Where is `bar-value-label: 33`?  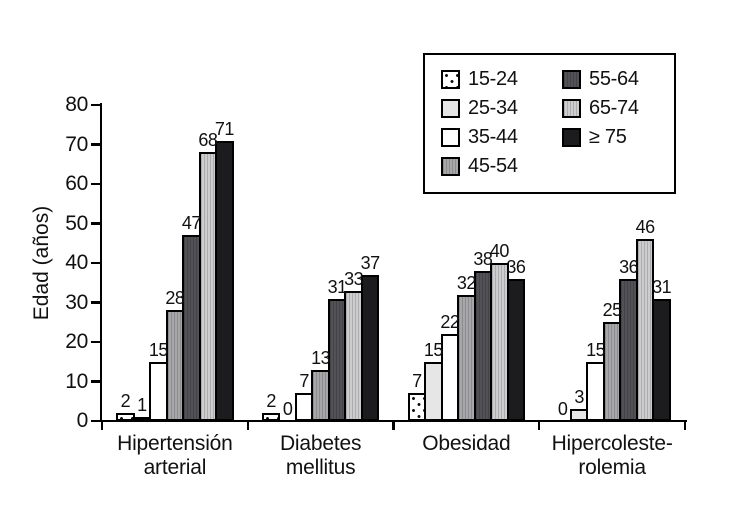
bar-value-label: 33 is located at coordinates (354, 278).